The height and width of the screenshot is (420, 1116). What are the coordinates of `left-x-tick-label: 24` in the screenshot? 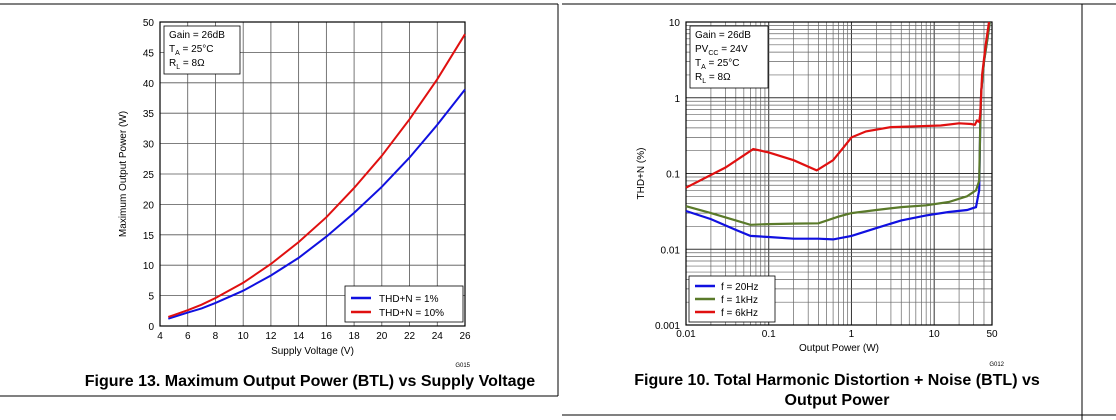 It's located at (438, 336).